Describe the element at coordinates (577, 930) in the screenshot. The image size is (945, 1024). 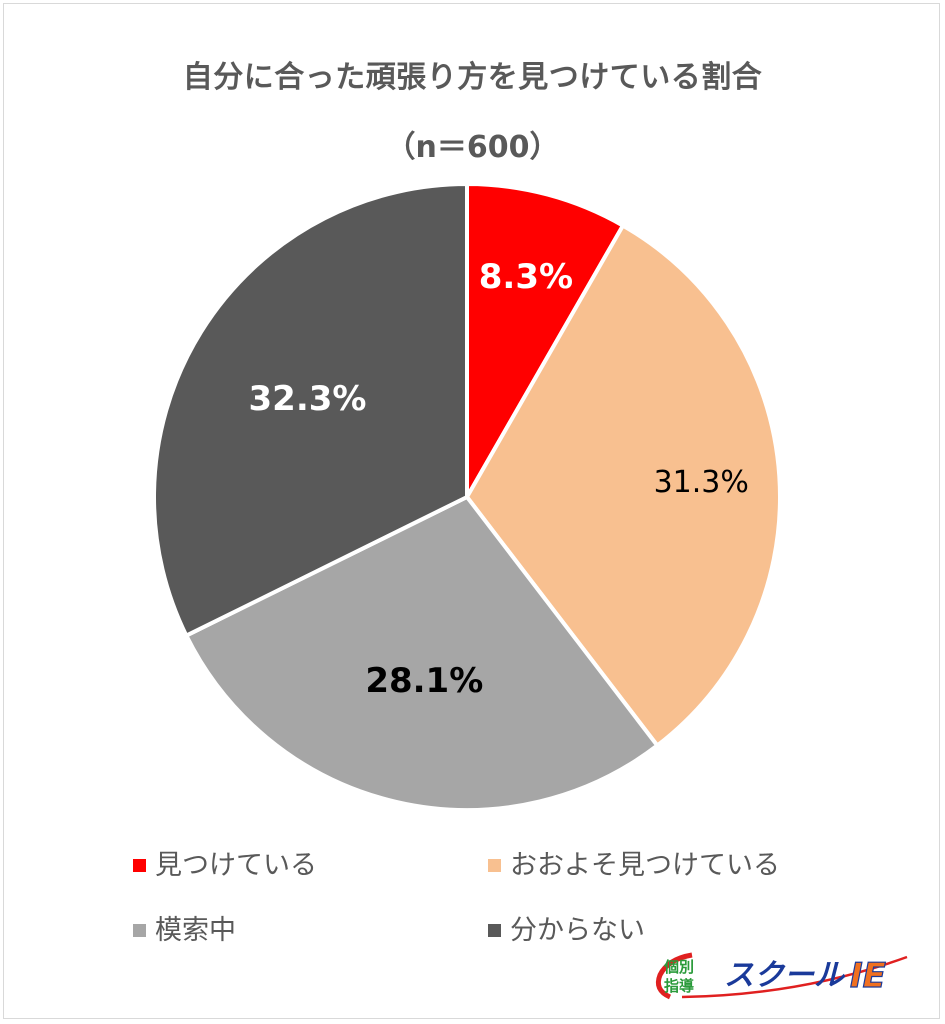
I see `legend-label: 分からない` at that location.